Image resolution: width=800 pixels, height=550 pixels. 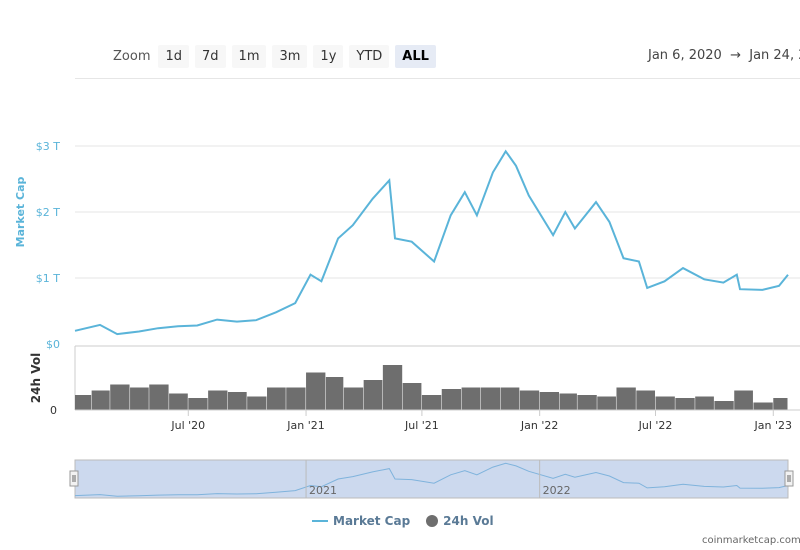 What do you see at coordinates (187, 425) in the screenshot?
I see `x-tick-label: Jul '20` at bounding box center [187, 425].